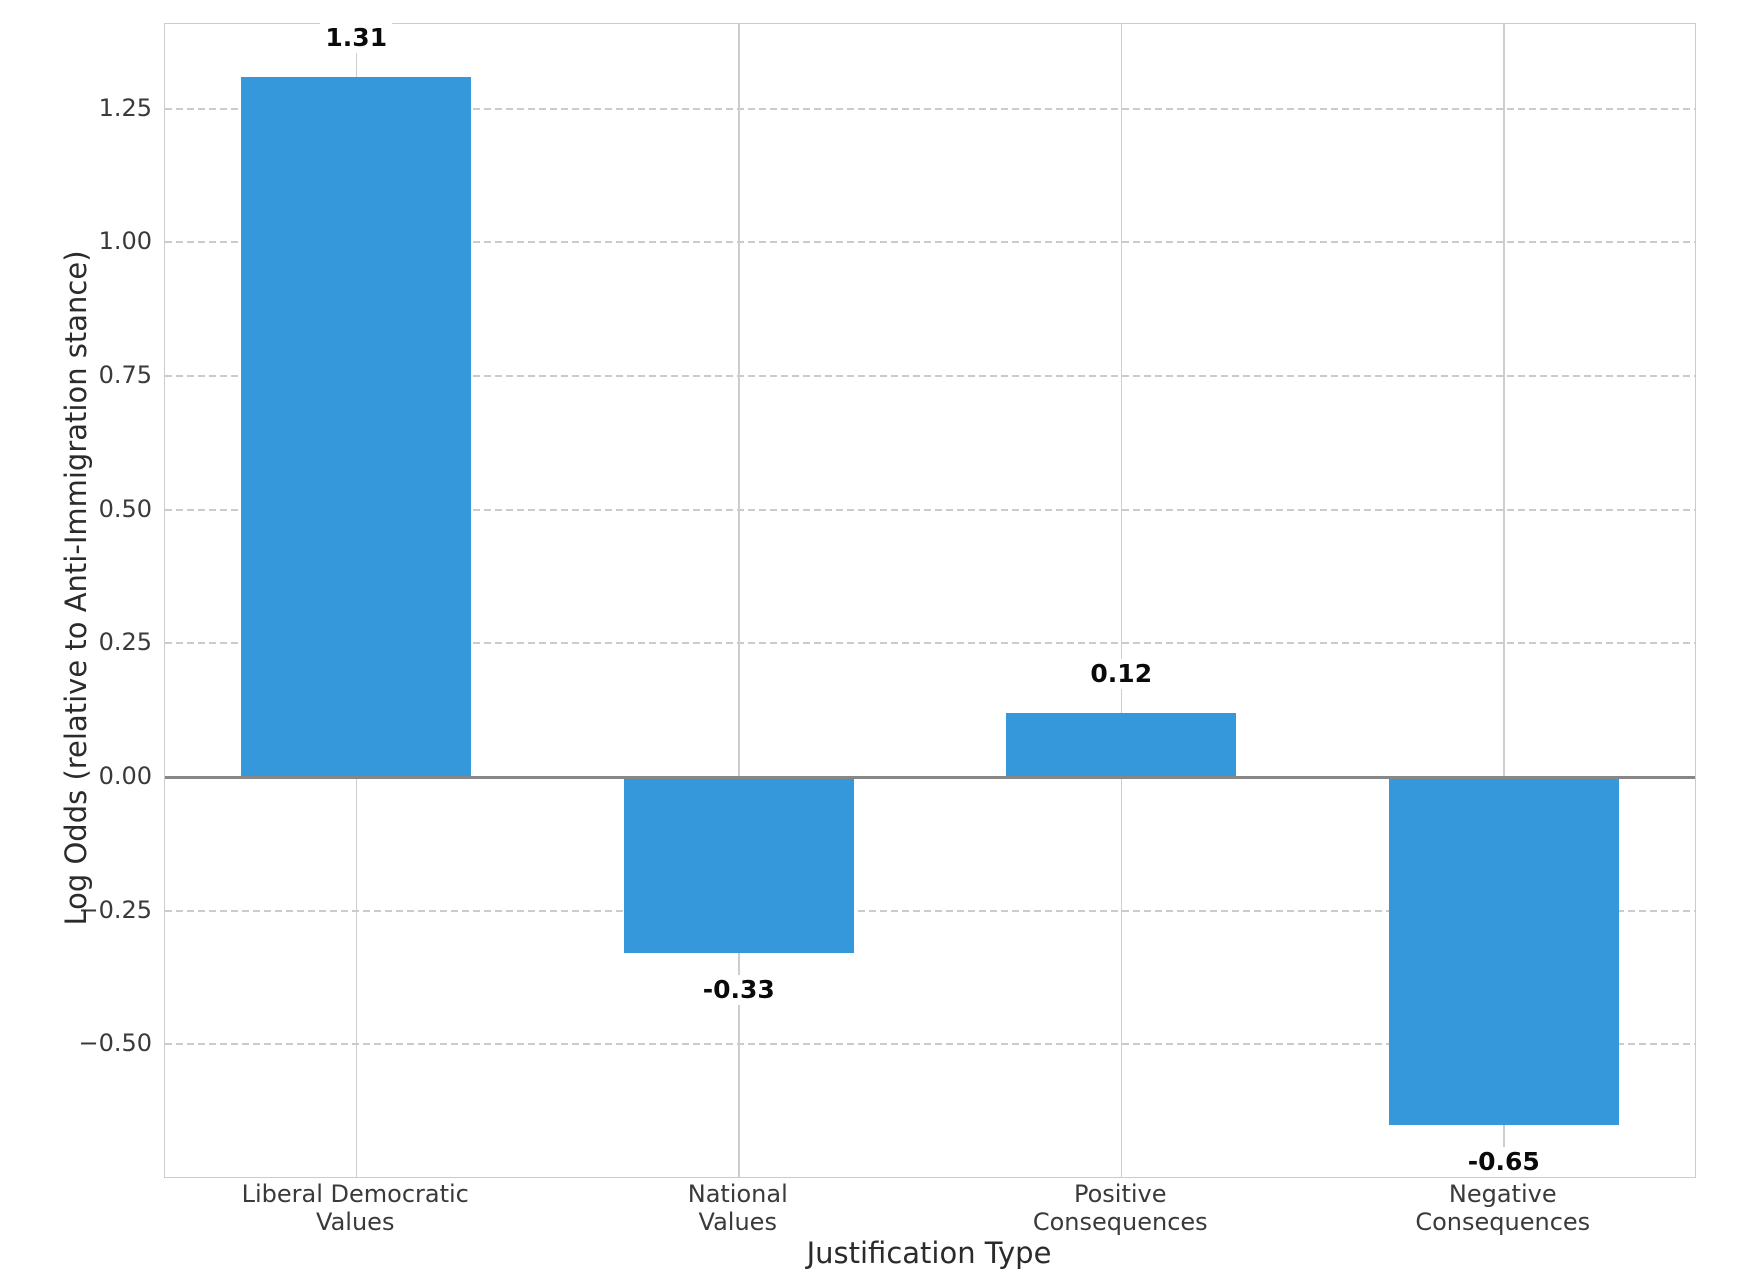  Describe the element at coordinates (929, 1253) in the screenshot. I see `x-axis-title: Justification Type` at that location.